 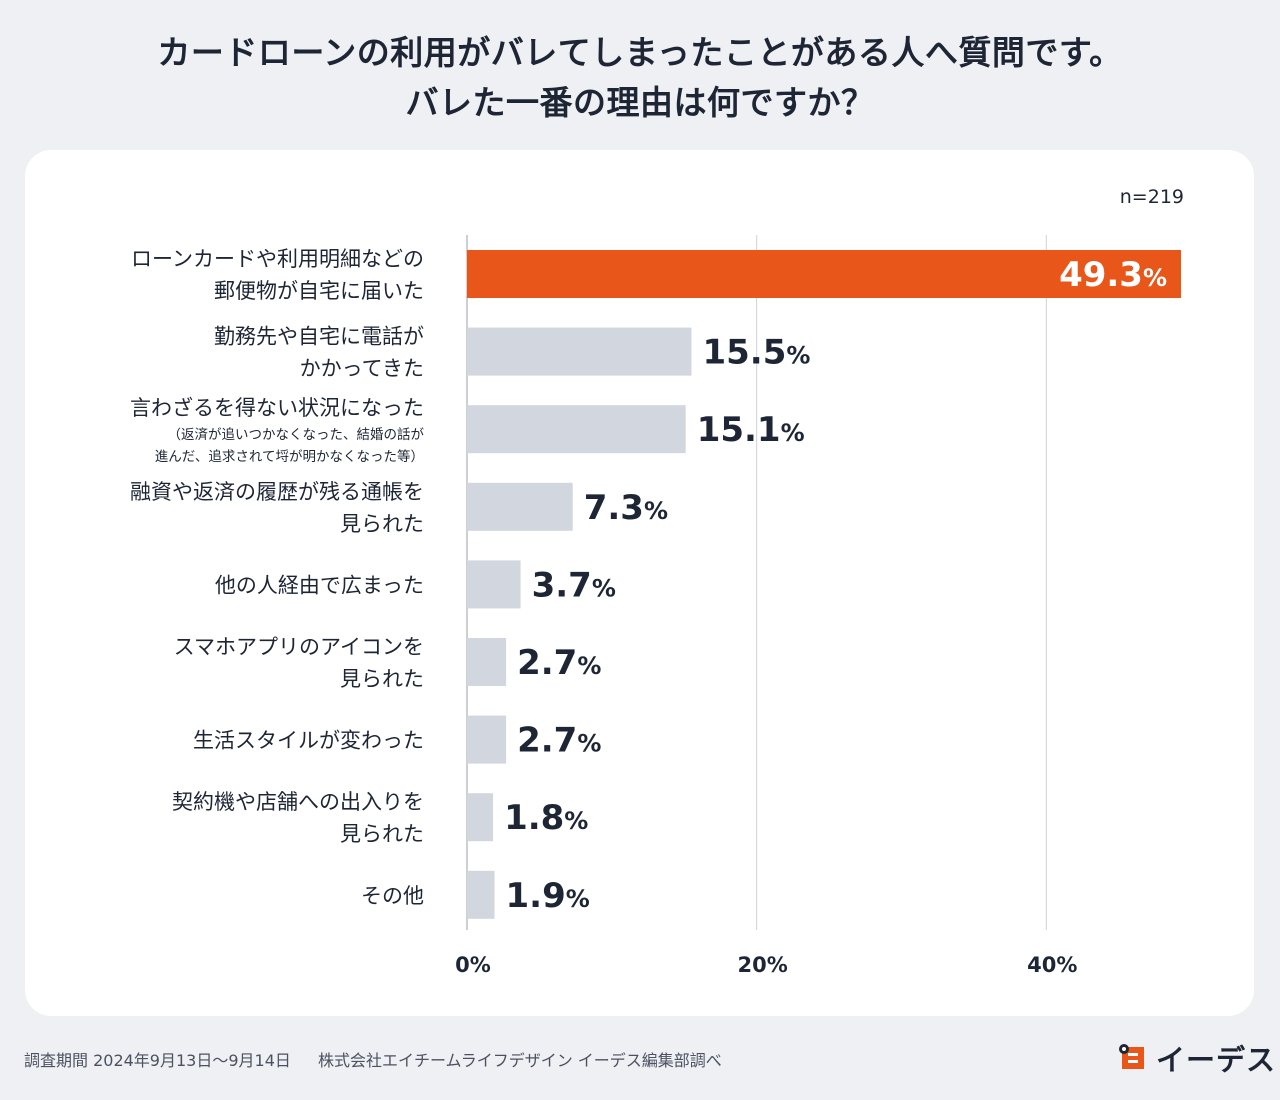 What do you see at coordinates (277, 408) in the screenshot?
I see `category-label: 言わざるを得ない状況になった` at bounding box center [277, 408].